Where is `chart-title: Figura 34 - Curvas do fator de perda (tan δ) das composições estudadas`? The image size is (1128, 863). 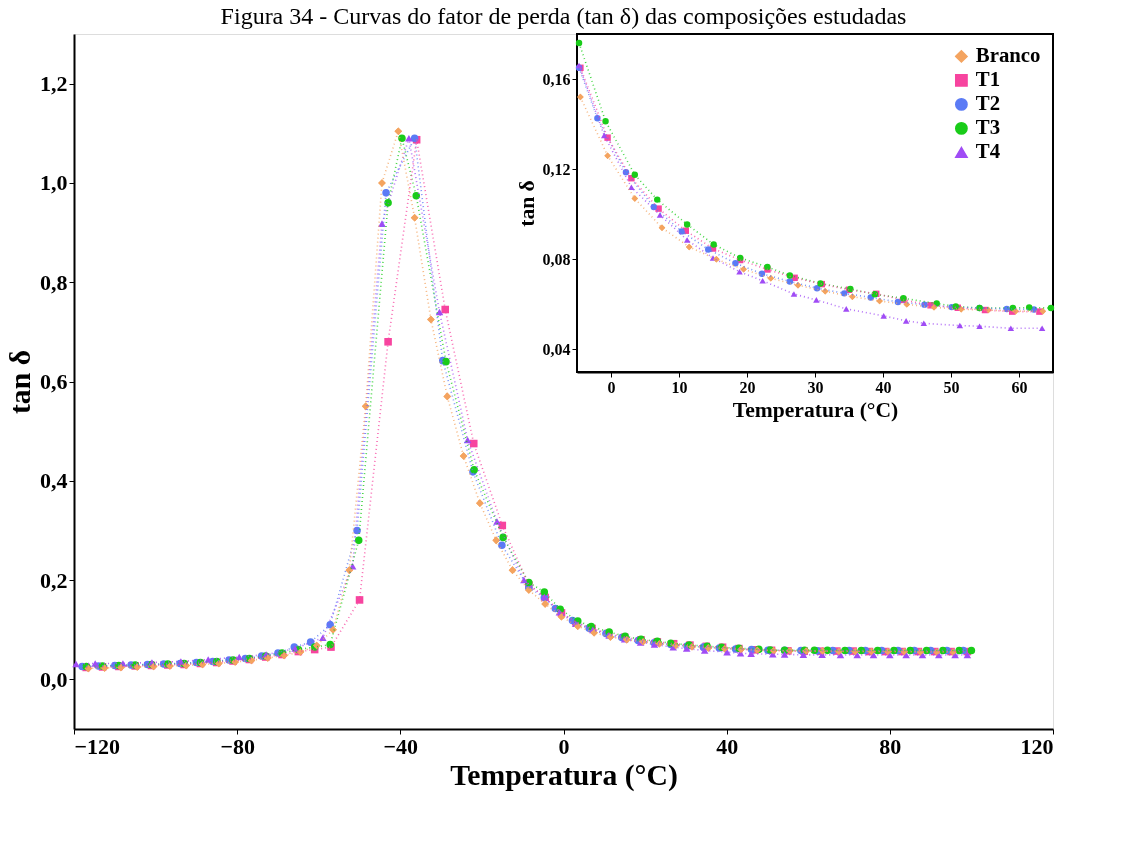
chart-title: Figura 34 - Curvas do fator de perda (tan δ) das composições estudadas is located at coordinates (563, 16).